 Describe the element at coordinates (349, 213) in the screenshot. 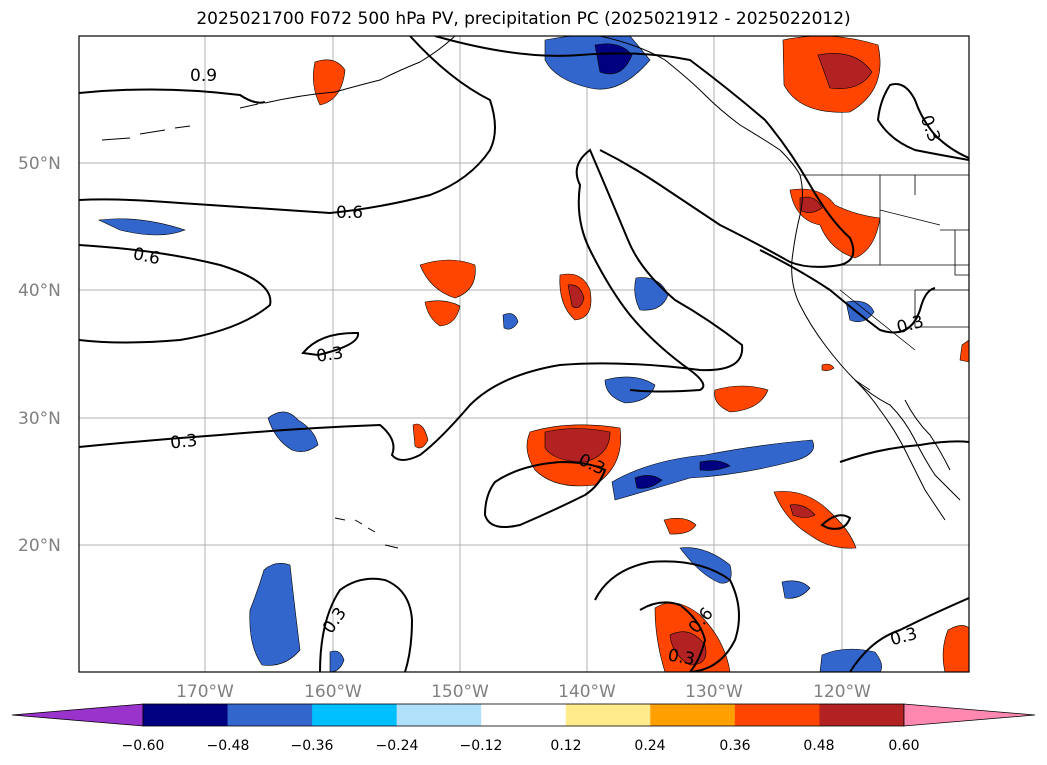

I see `contour-label: 0.6` at that location.